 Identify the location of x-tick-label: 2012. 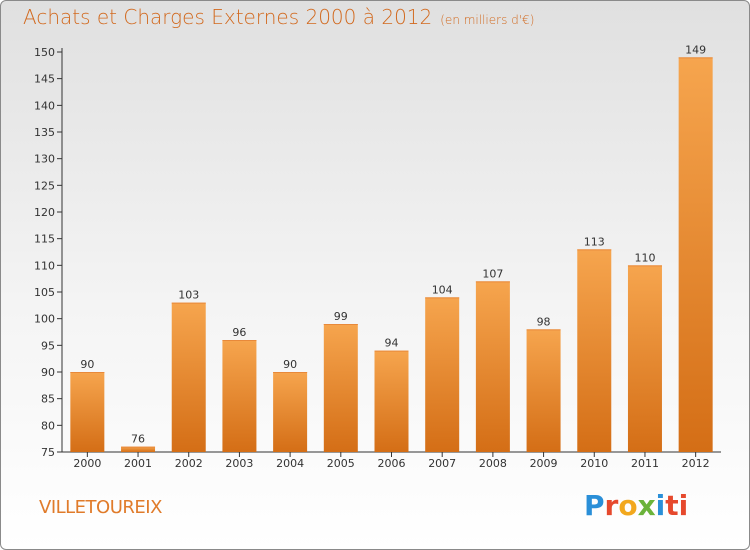
(696, 463).